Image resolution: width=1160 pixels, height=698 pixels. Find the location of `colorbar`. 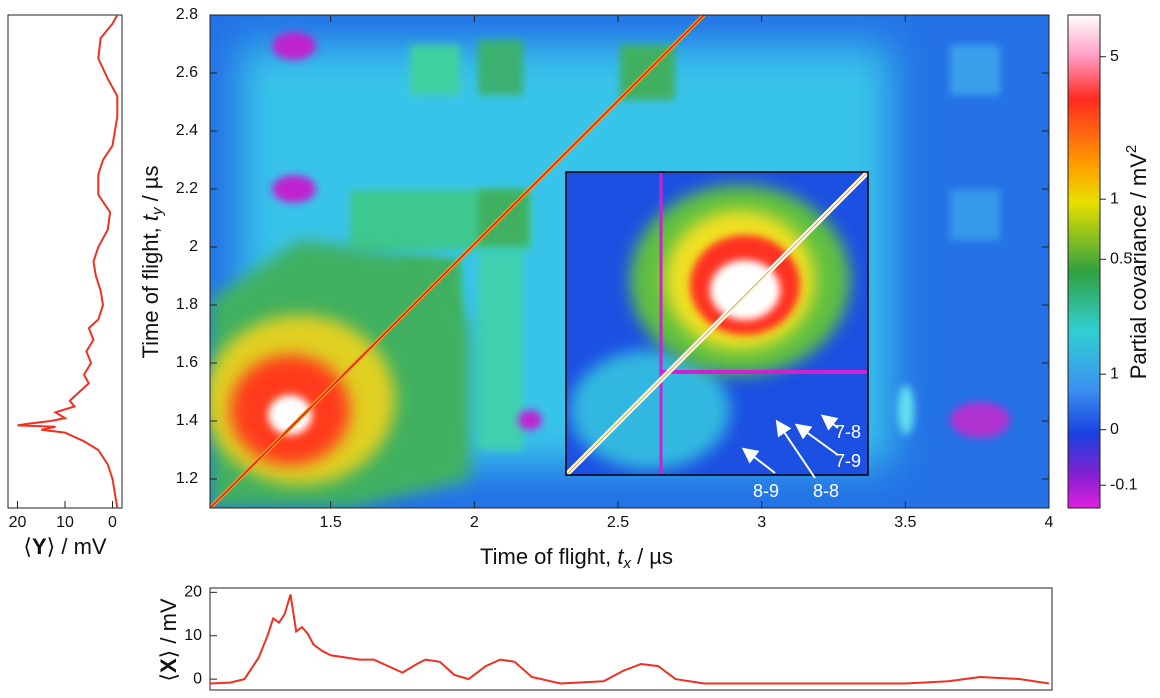

colorbar is located at coordinates (1084, 261).